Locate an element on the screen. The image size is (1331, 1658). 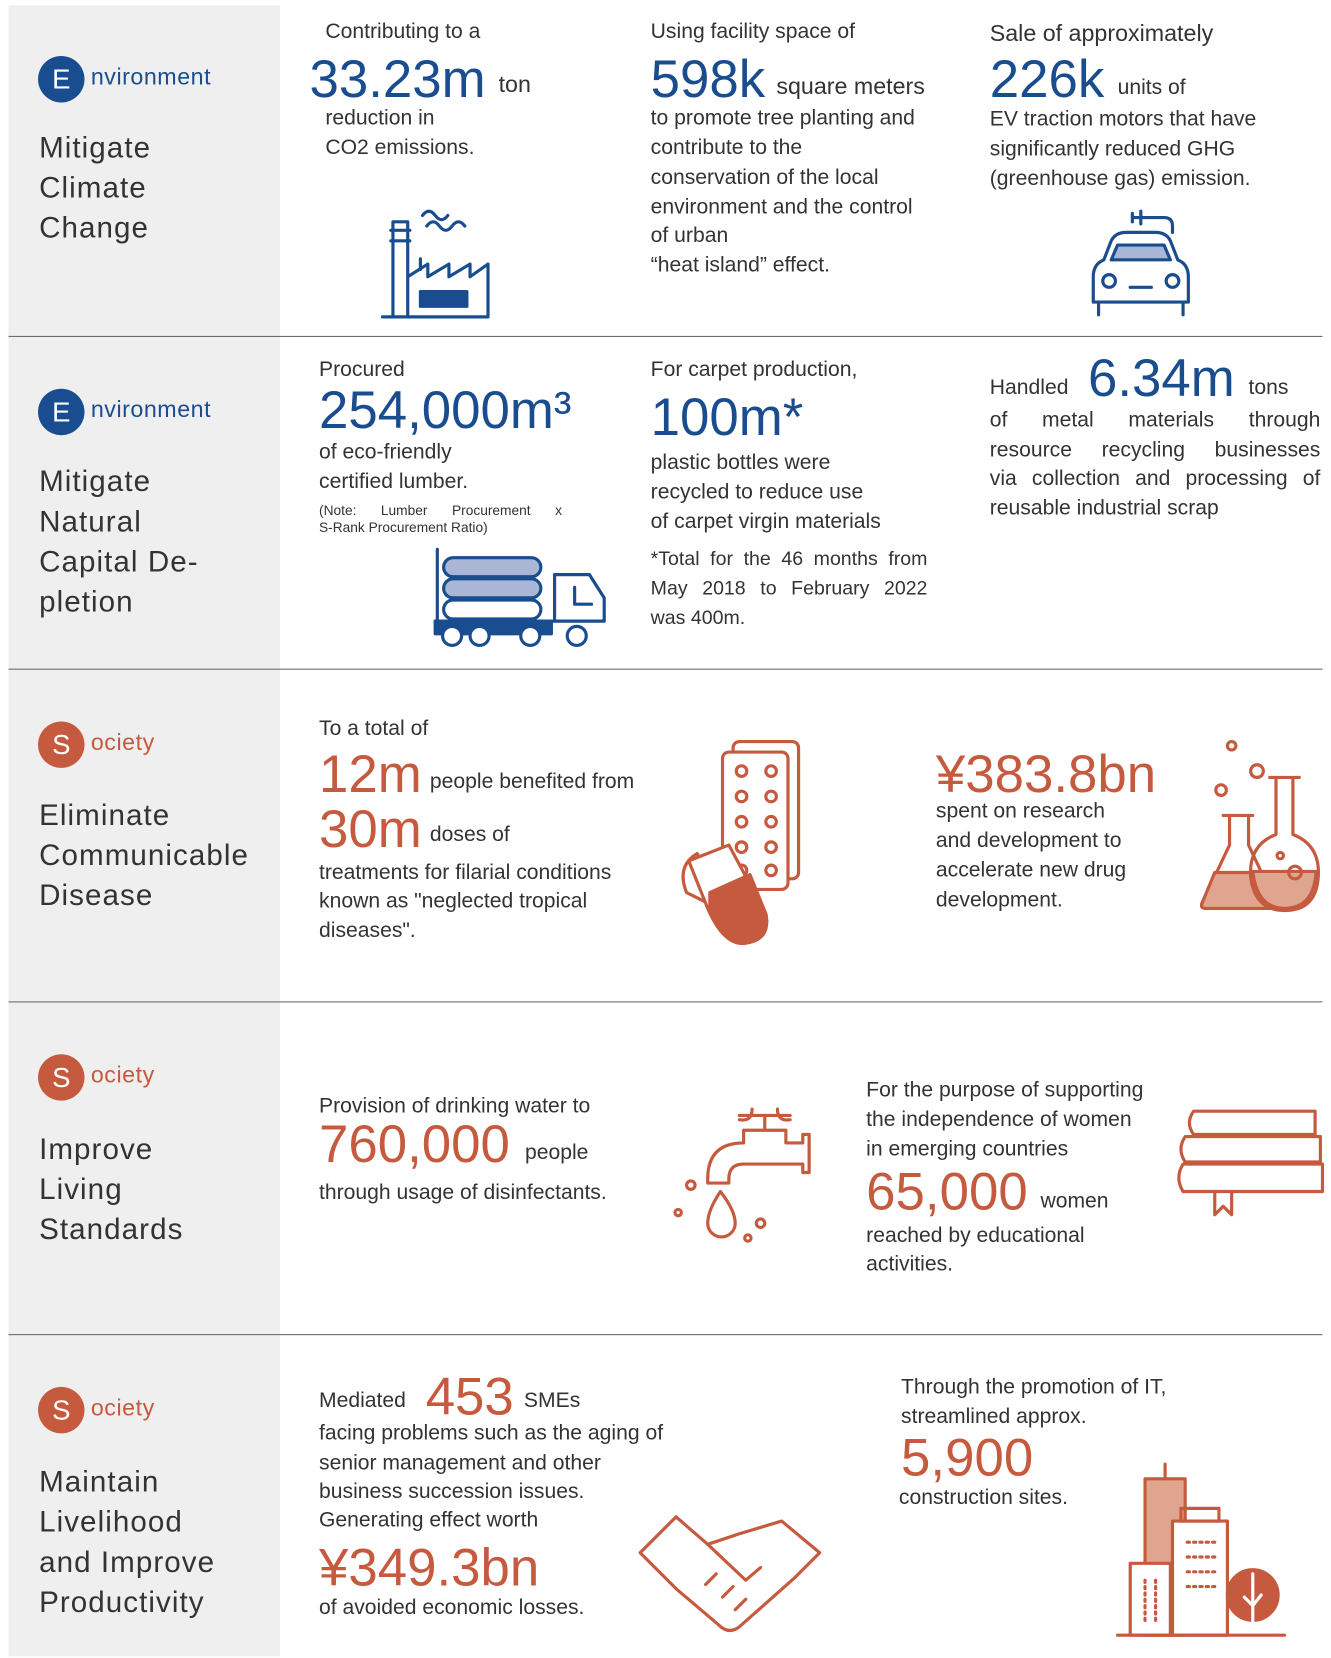
item-text: activities. is located at coordinates (910, 1264).